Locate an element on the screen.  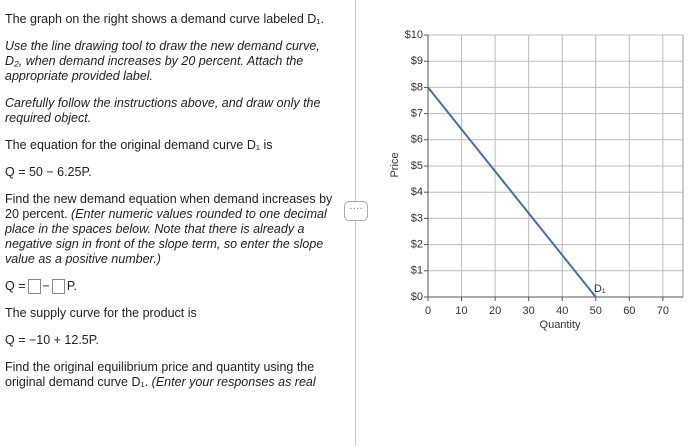
y-tick-label: $7 is located at coordinates (417, 114).